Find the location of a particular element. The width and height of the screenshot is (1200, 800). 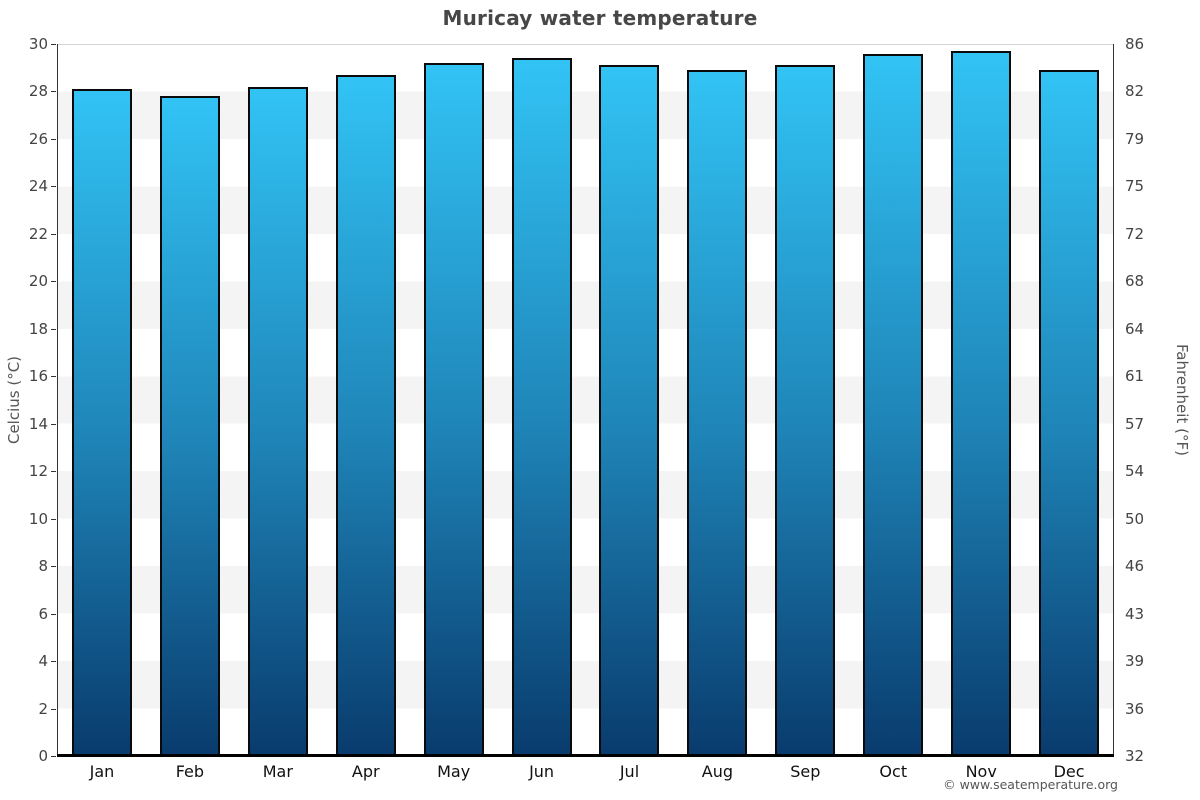

fahrenheit-tick-72: 72 is located at coordinates (1135, 233).